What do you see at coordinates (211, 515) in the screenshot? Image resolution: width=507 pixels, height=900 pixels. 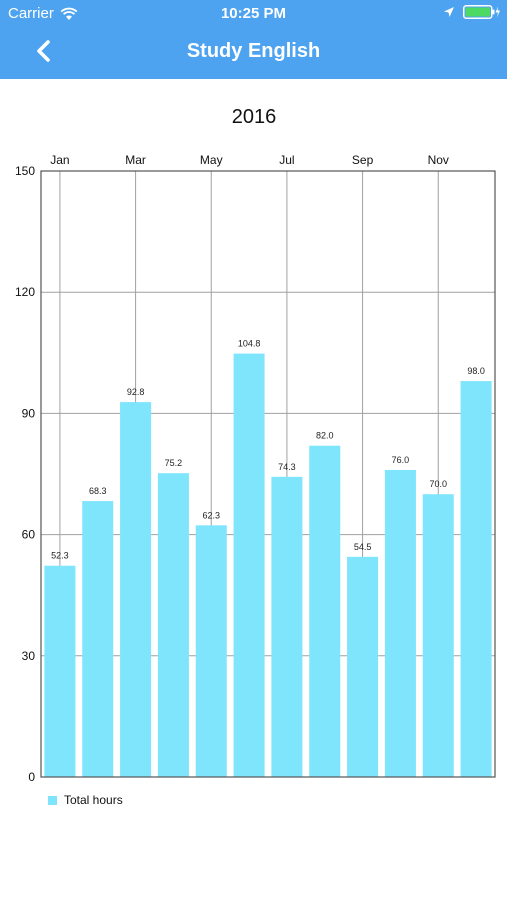 I see `bar-data-label: 62.3` at bounding box center [211, 515].